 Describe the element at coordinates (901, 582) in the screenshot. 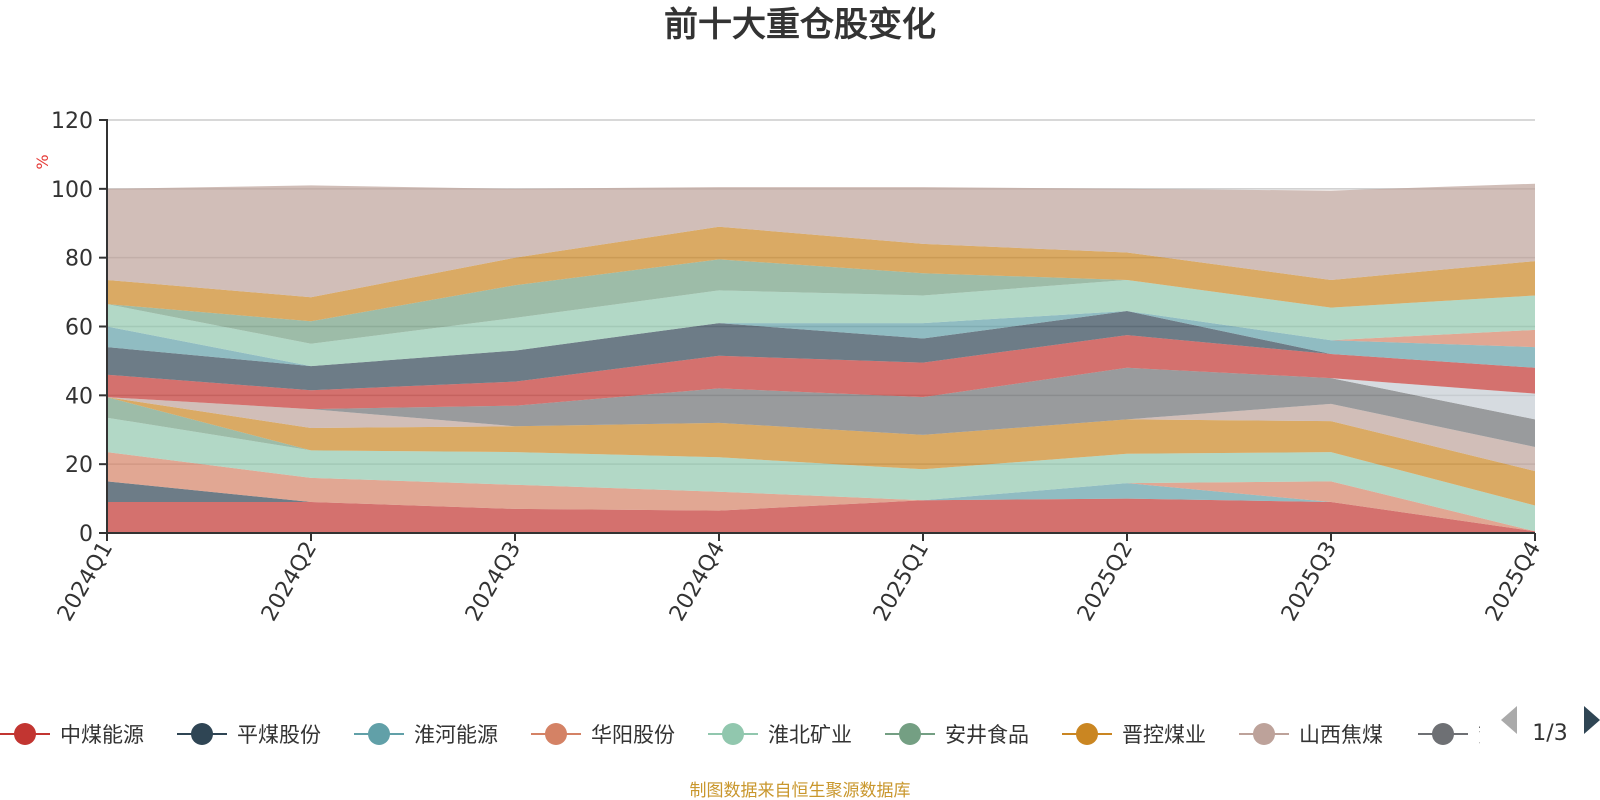

I see `x-tick-label-4: 2025Q1` at that location.